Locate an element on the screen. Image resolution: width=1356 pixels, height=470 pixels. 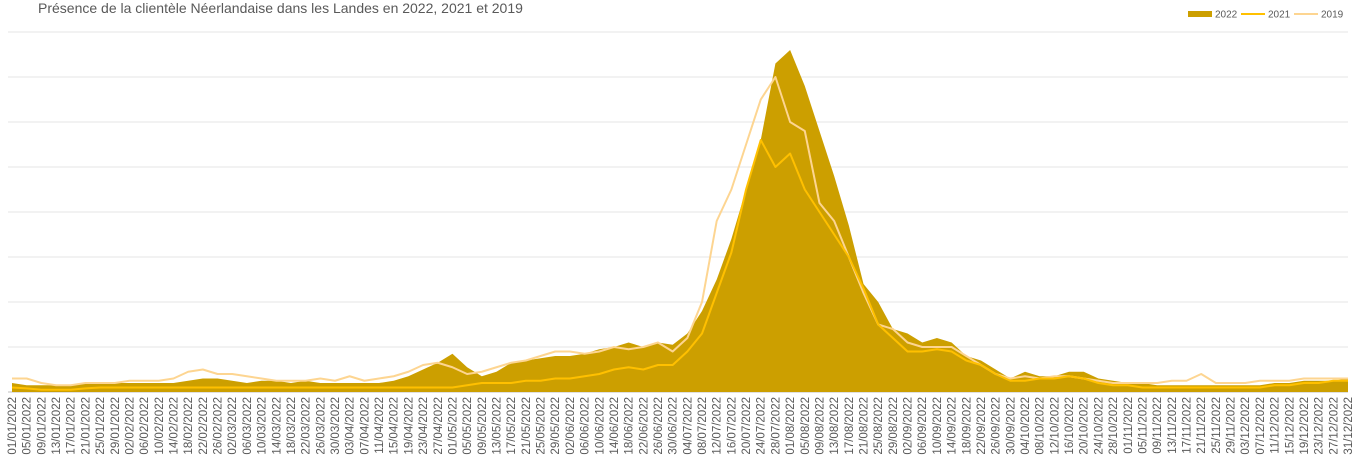
x-tick-label: 11/04/2022 is located at coordinates (380, 425).